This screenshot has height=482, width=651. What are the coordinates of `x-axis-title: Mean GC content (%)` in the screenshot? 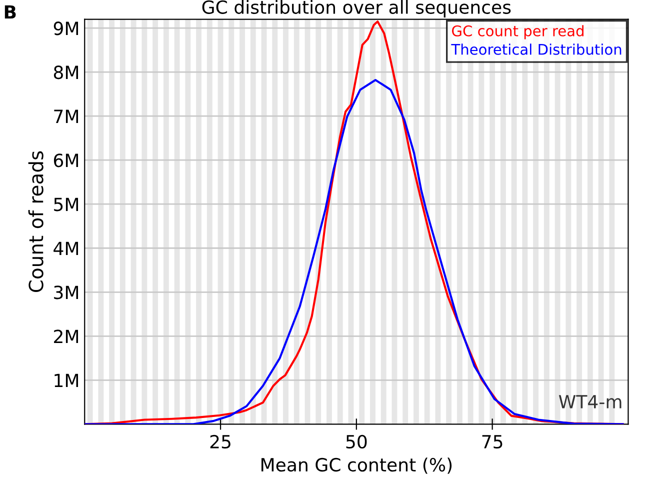 It's located at (357, 466).